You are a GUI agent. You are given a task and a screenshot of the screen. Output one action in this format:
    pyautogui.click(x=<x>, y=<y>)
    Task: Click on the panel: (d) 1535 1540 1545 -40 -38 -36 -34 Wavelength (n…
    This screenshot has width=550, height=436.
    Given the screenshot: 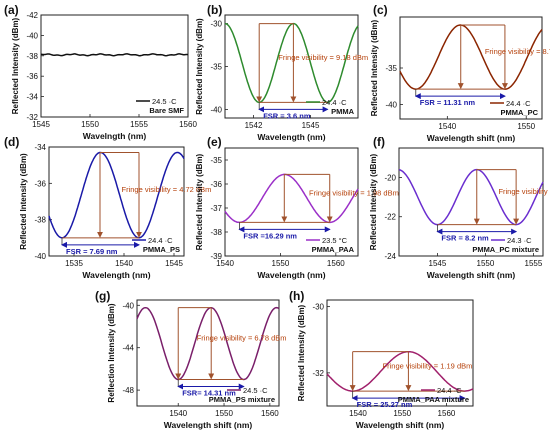 What is the action you would take?
    pyautogui.click(x=107, y=207)
    